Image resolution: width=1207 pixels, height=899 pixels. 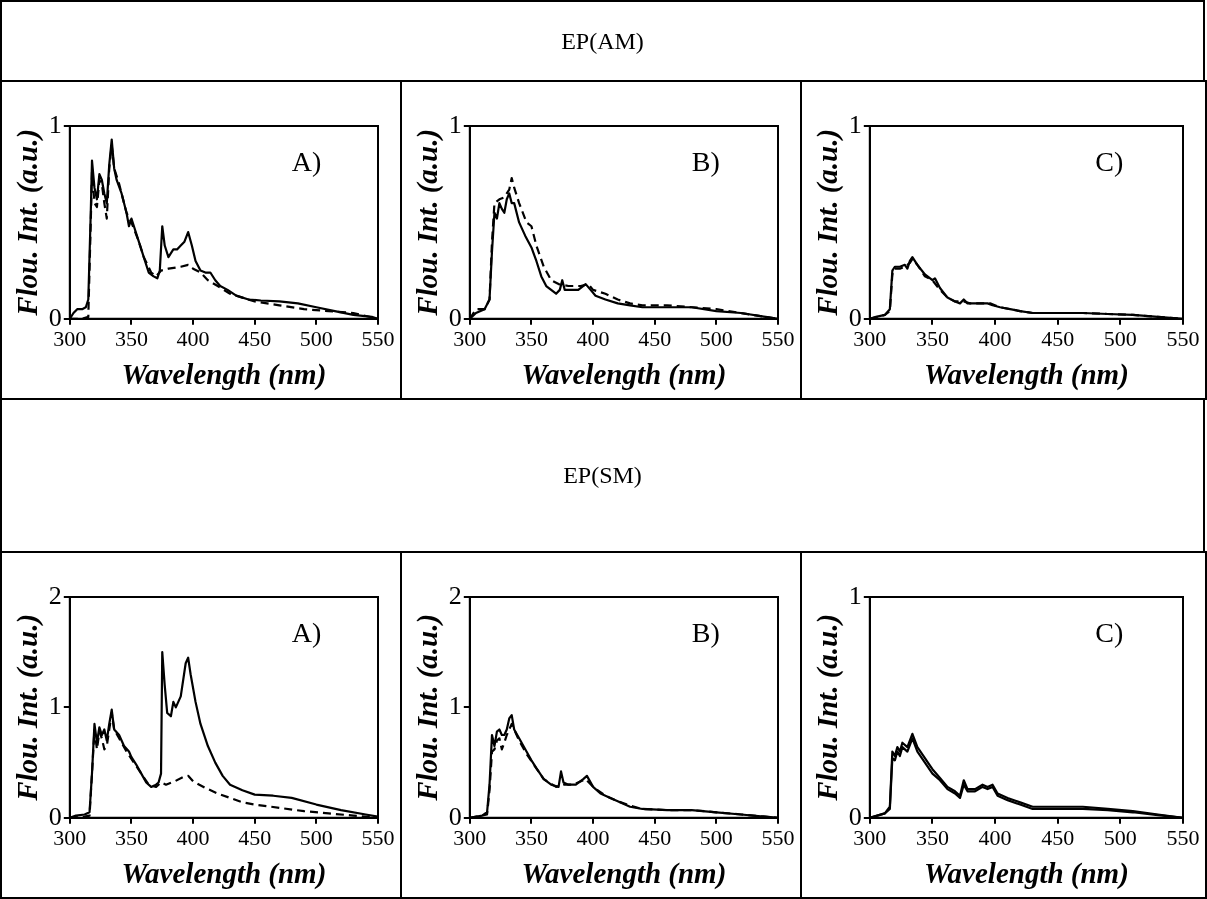 I want to click on text: EP(AM), so click(x=602, y=41).